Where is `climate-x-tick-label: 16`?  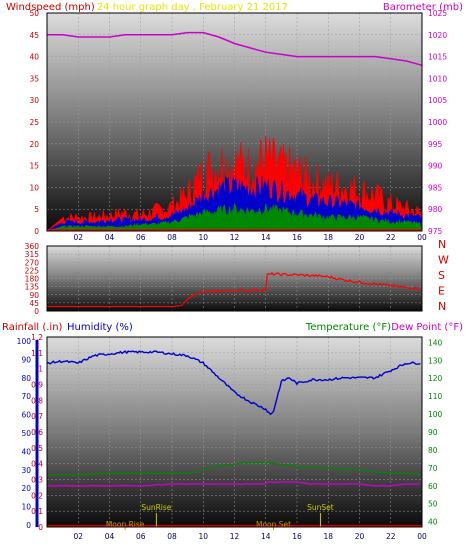
climate-x-tick-label: 16 is located at coordinates (297, 536).